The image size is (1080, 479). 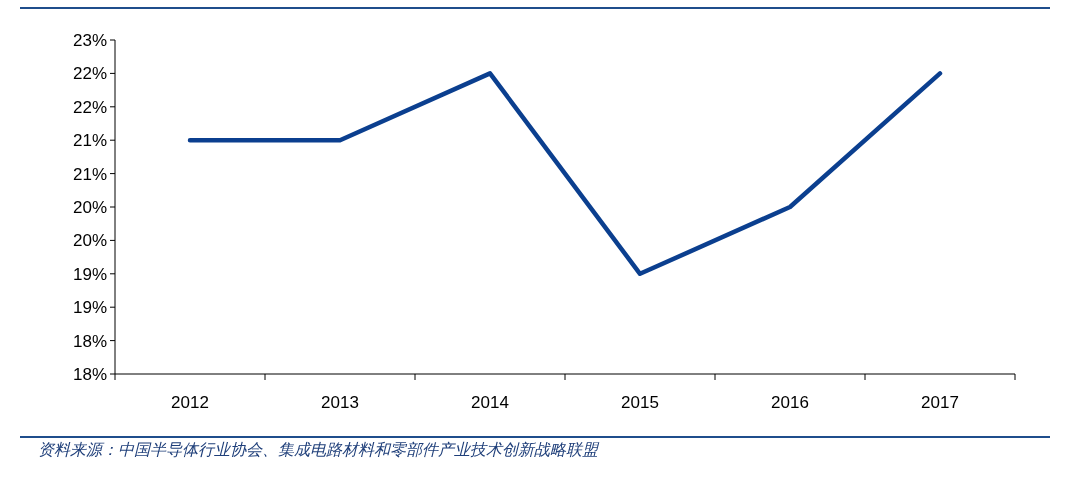 What do you see at coordinates (340, 402) in the screenshot?
I see `x-tick-label: 2013` at bounding box center [340, 402].